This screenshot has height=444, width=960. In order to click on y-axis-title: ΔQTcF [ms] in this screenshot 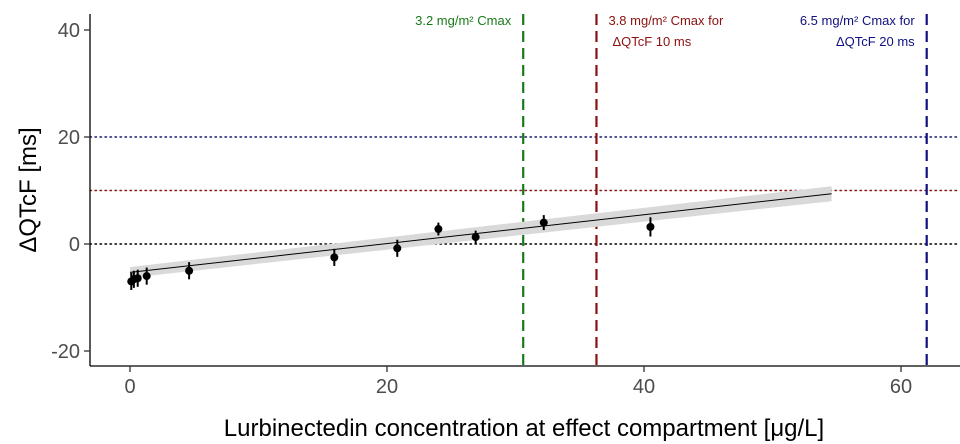, I will do `click(28, 189)`.